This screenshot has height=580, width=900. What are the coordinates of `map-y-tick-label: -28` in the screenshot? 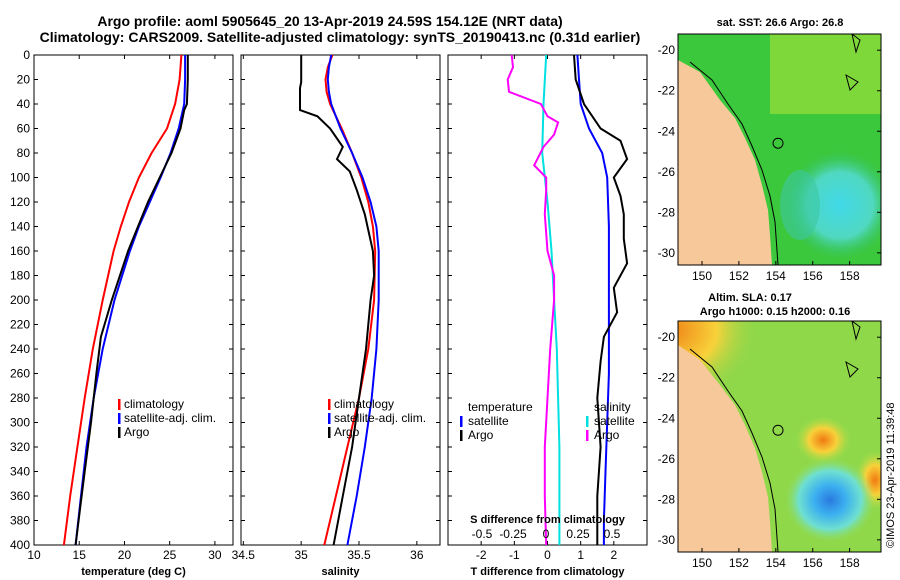 It's located at (667, 212).